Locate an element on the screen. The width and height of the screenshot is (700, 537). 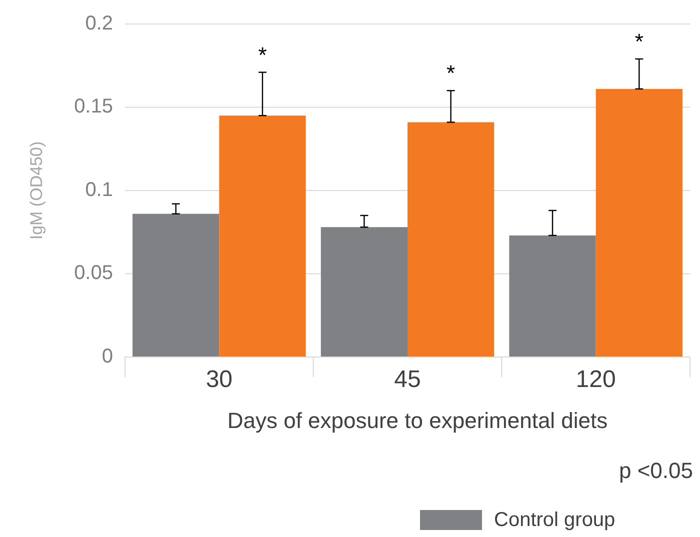
y-tick-label: 0.05 is located at coordinates (93, 273).